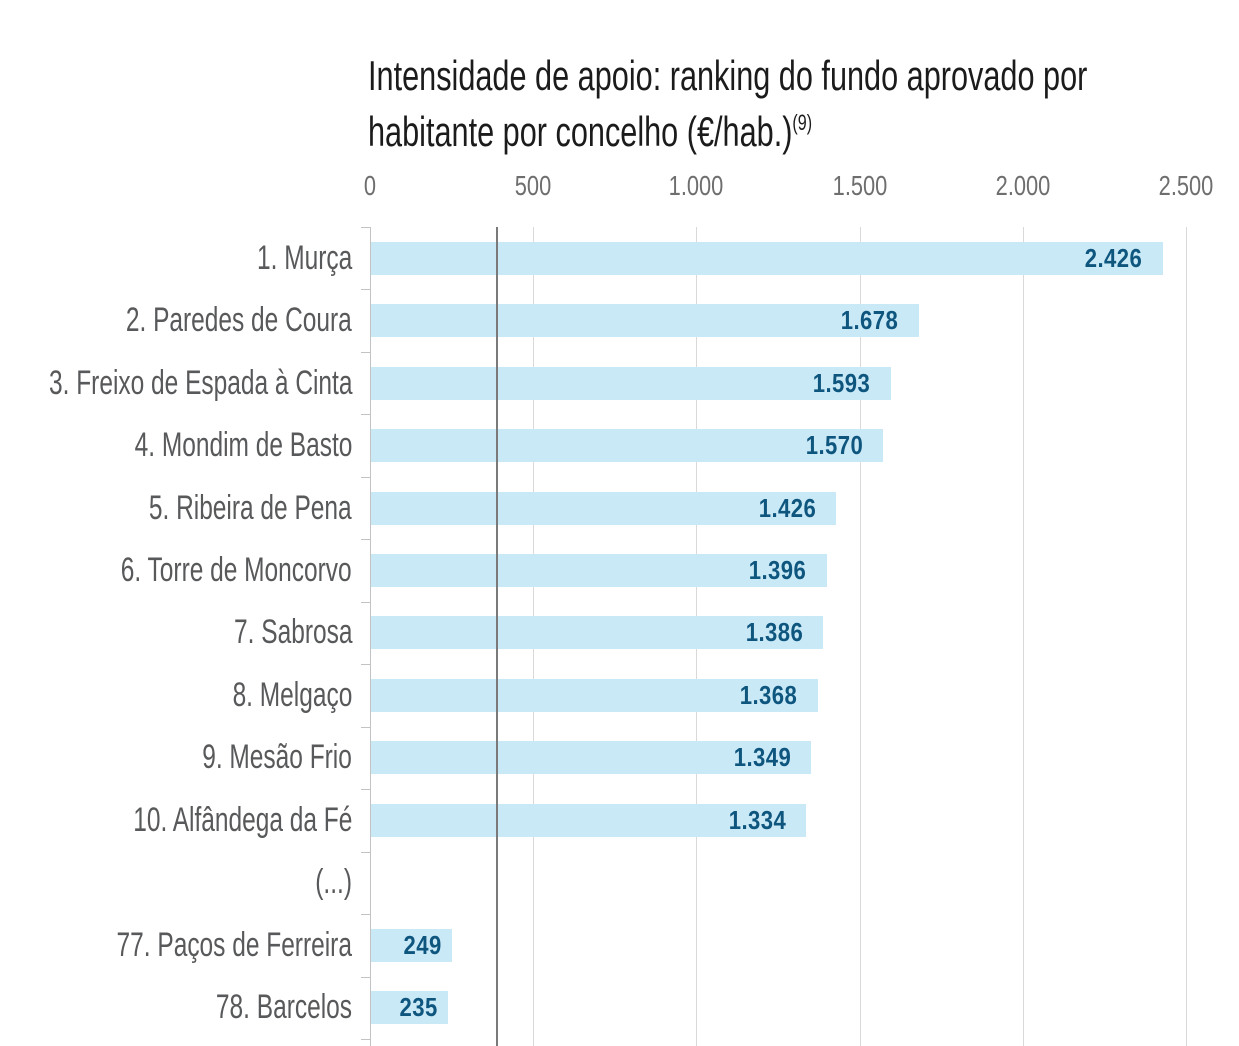  Describe the element at coordinates (627, 446) in the screenshot. I see `bar: 1.570` at that location.